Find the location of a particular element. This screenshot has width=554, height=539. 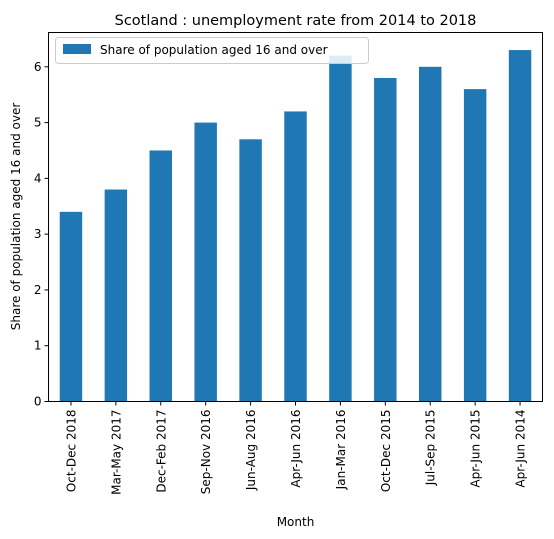

y-tick-label: 2 is located at coordinates (38, 290).